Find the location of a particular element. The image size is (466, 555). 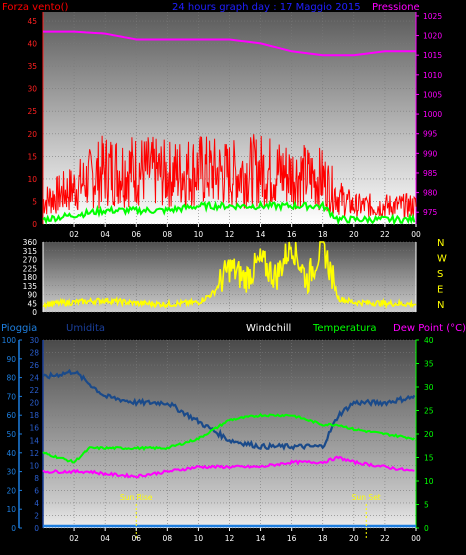

compass-label: N is located at coordinates (440, 305).